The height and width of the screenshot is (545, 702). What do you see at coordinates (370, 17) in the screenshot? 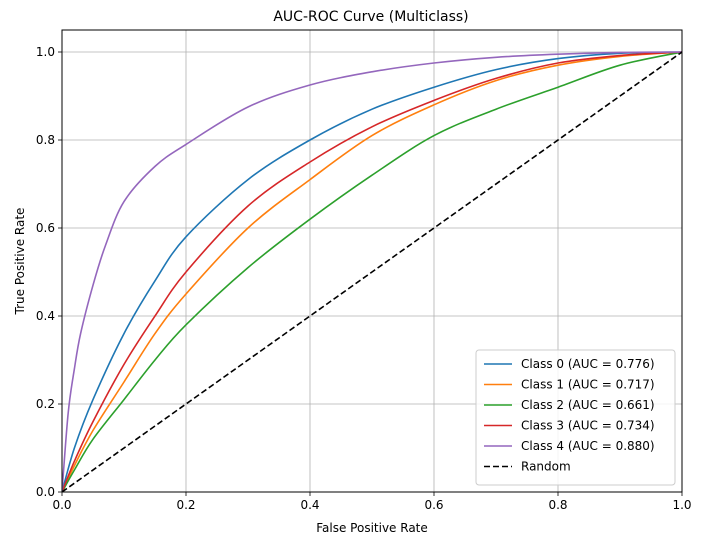
I see `chart-title: AUC-ROC Curve (Multiclass)` at bounding box center [370, 17].